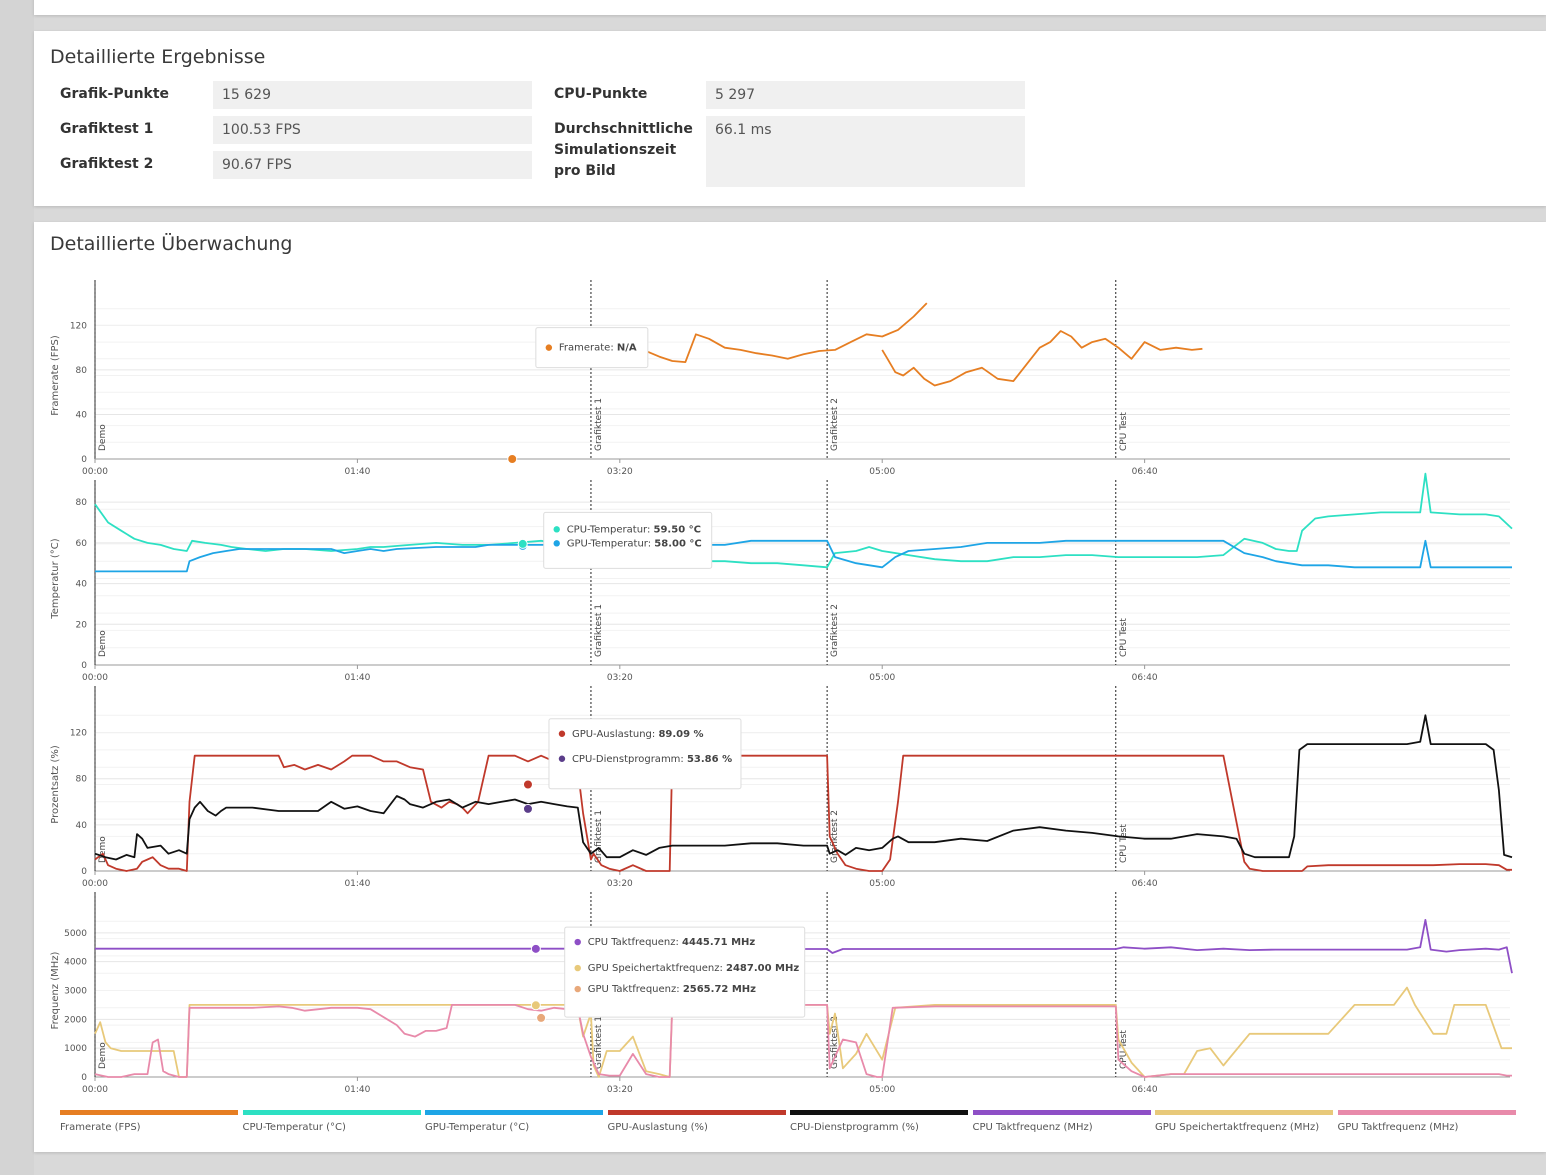  What do you see at coordinates (865, 95) in the screenshot?
I see `result-value-cpu-score: 5 297` at bounding box center [865, 95].